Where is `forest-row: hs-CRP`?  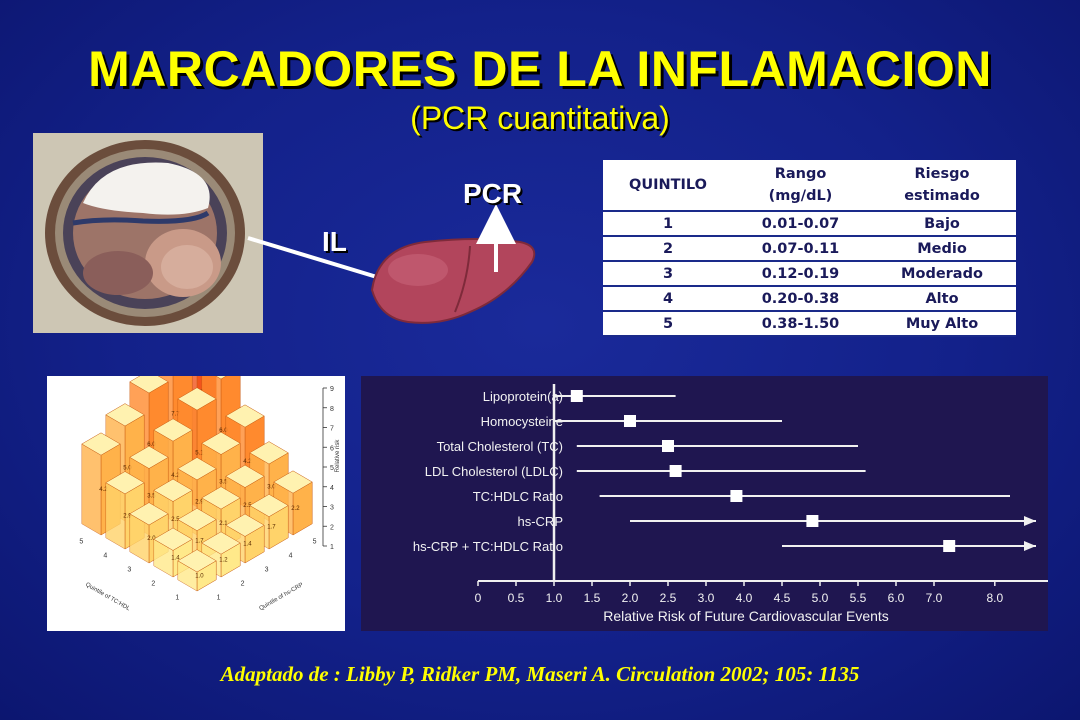
forest-row: hs-CRP is located at coordinates (776, 521).